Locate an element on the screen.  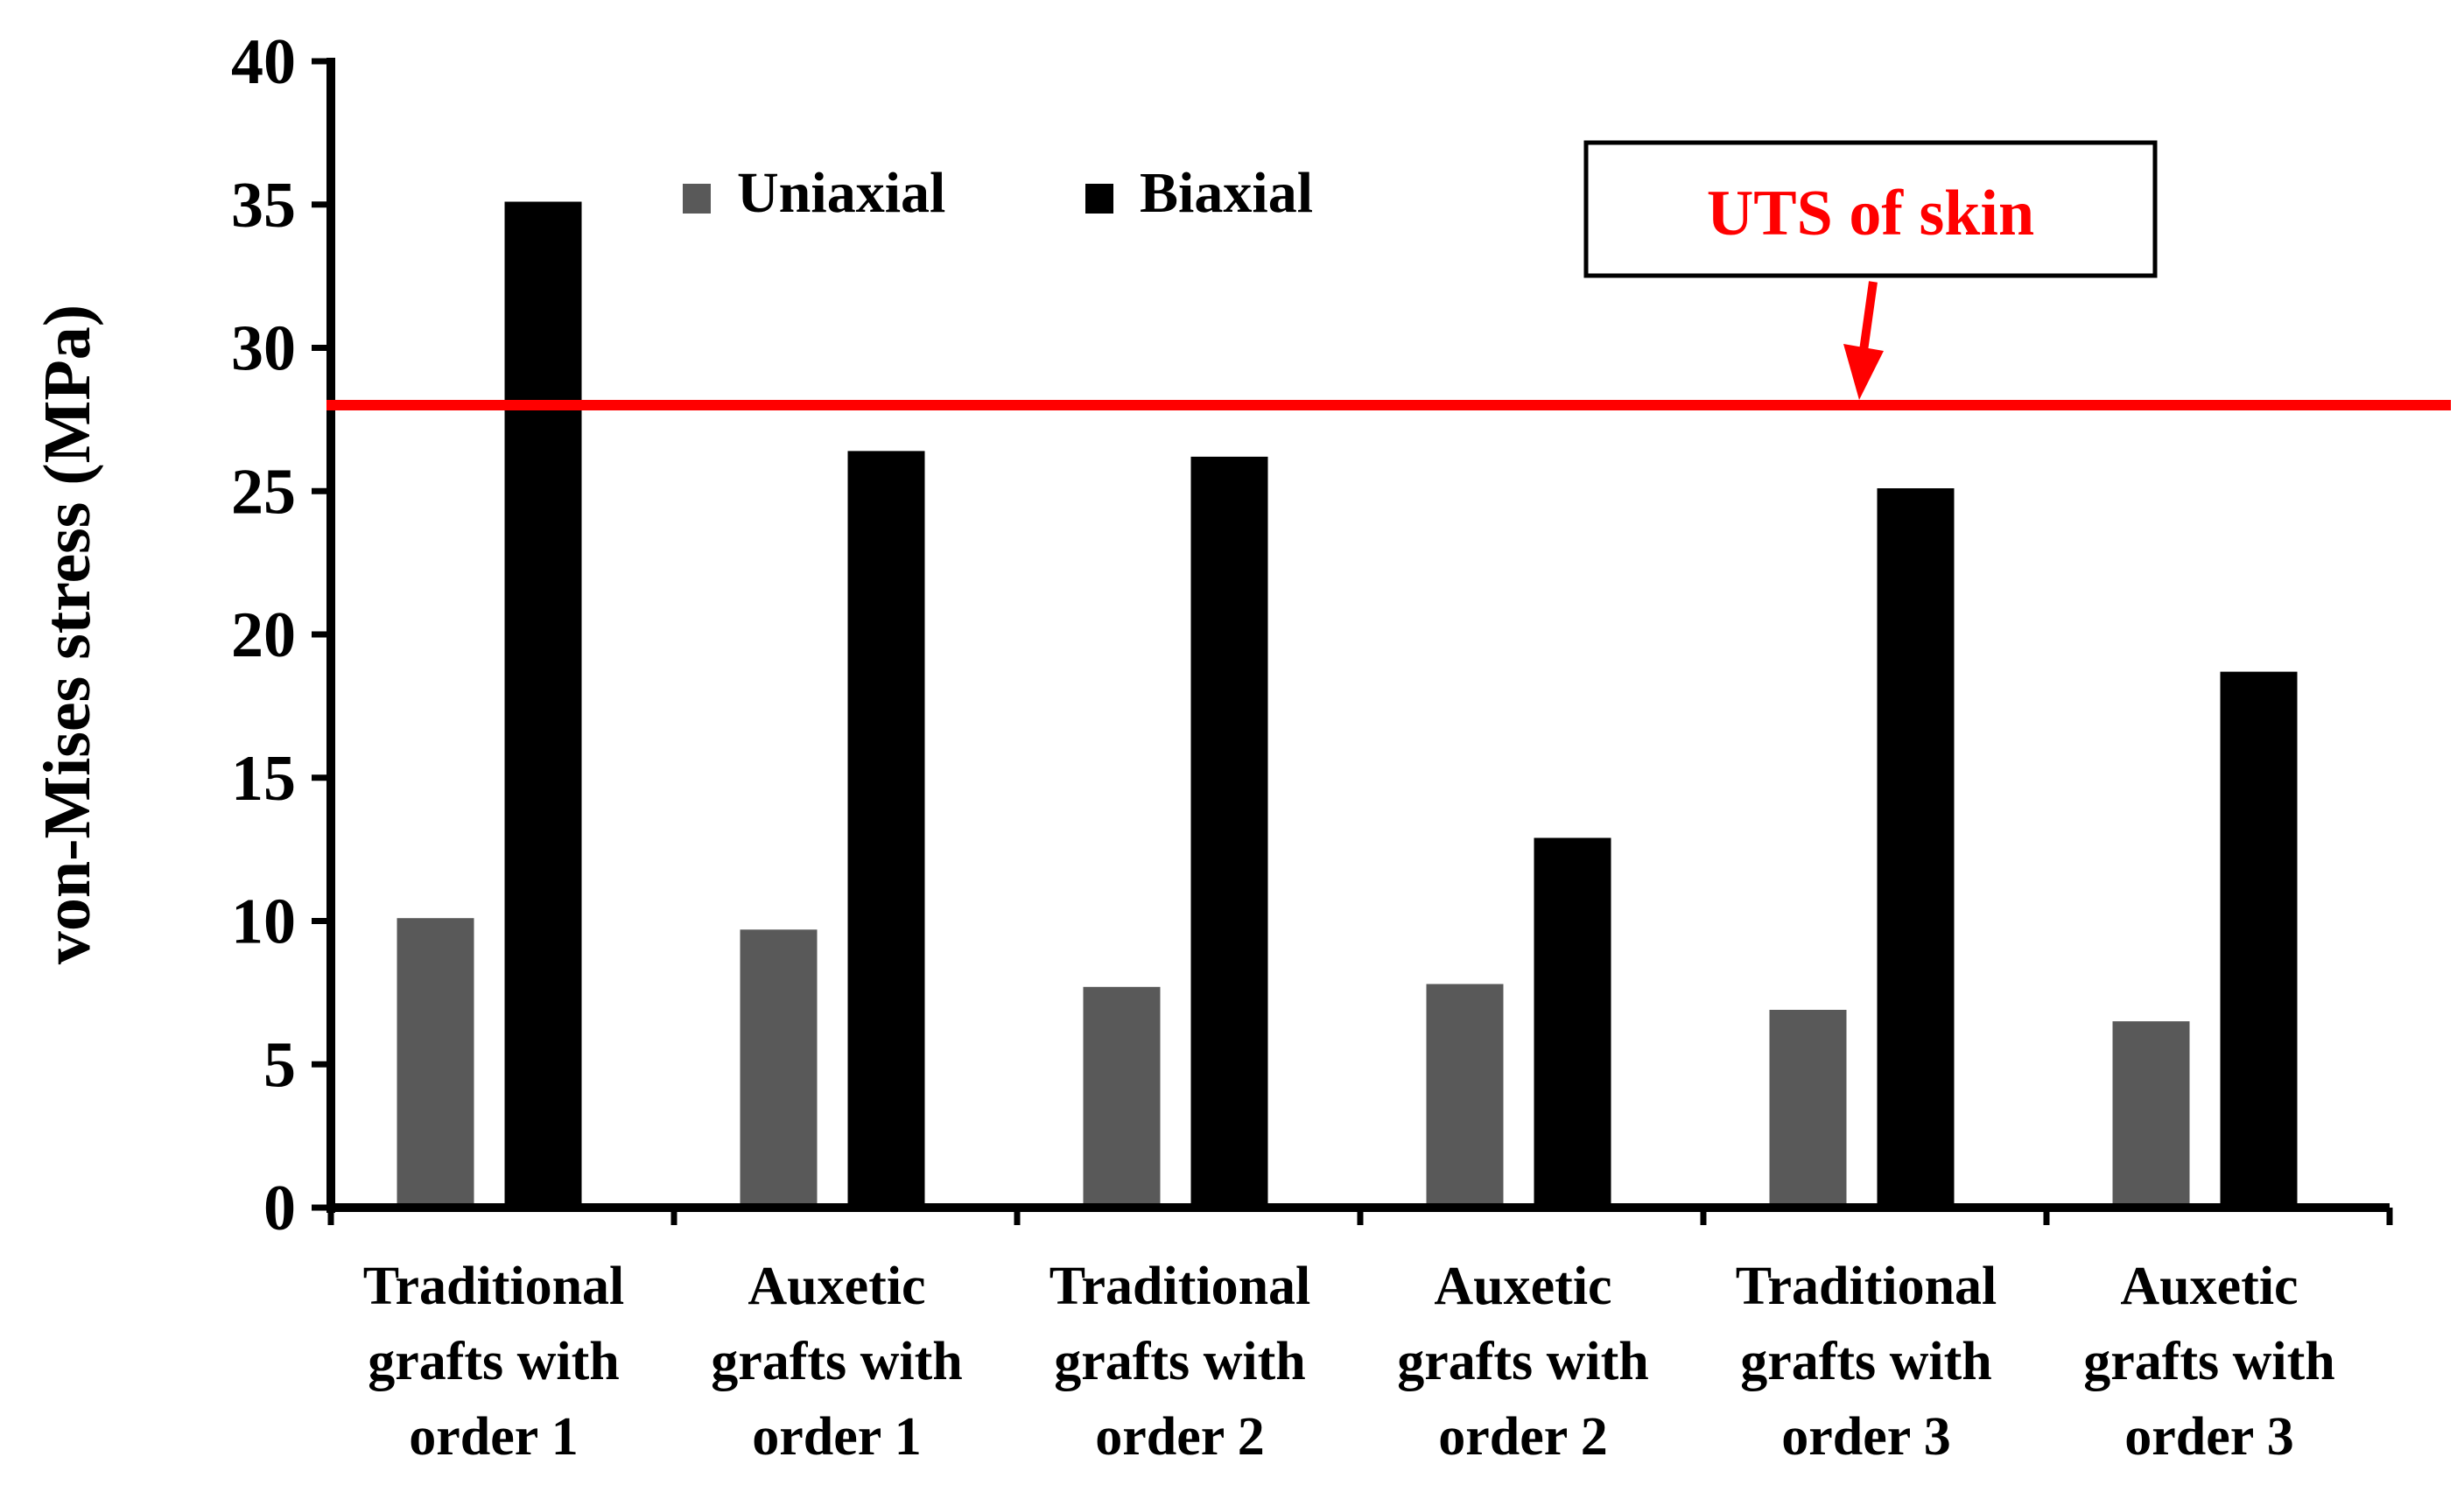
uts-arrow-head is located at coordinates (1863, 372).